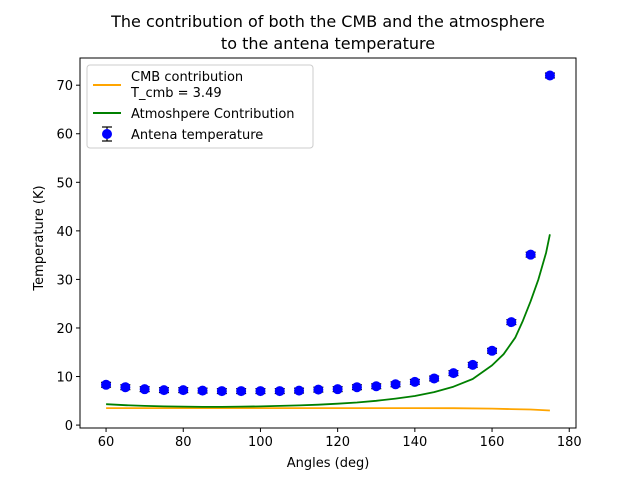 The height and width of the screenshot is (480, 640). Describe the element at coordinates (260, 442) in the screenshot. I see `x-tick-label: 100` at that location.